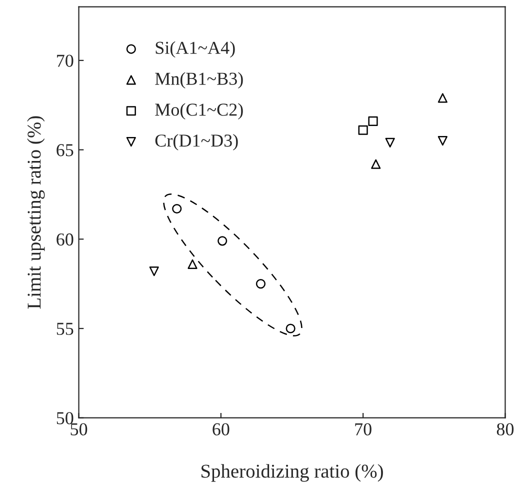 The image size is (515, 487). I want to click on legend-label: Mo(C1~C2), so click(199, 111).